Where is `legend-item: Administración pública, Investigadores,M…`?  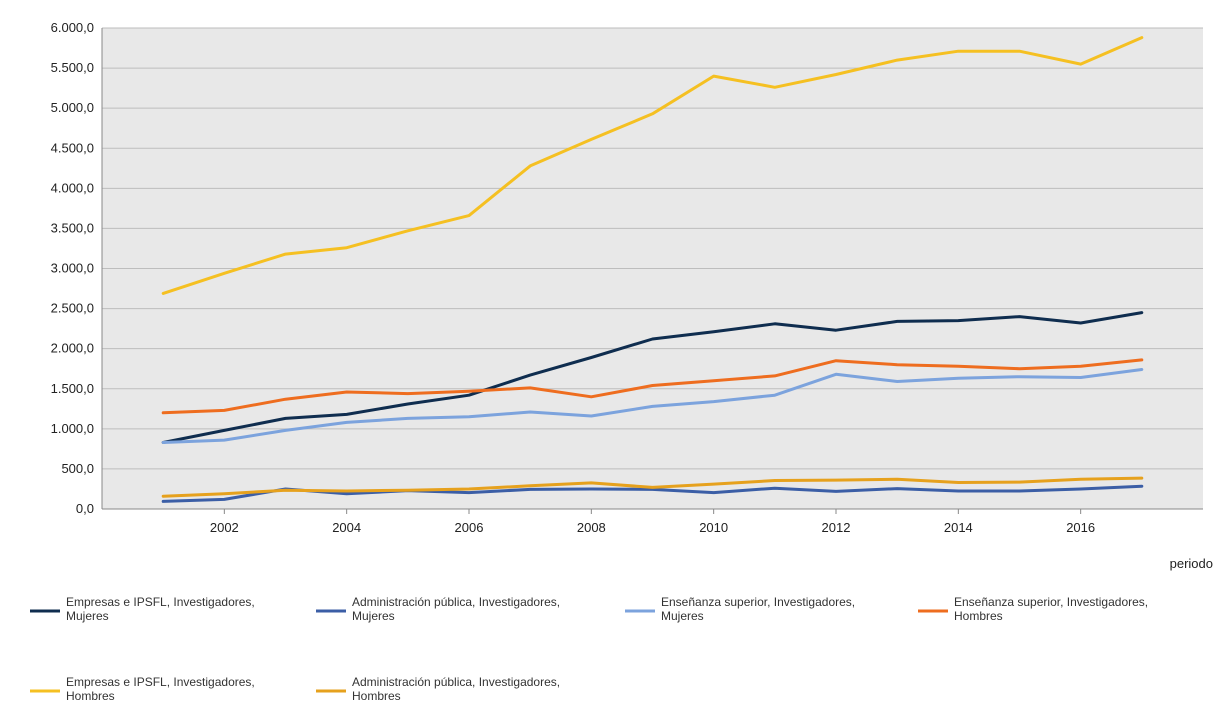
legend-item: Administración pública, Investigadores,M… is located at coordinates (438, 609).